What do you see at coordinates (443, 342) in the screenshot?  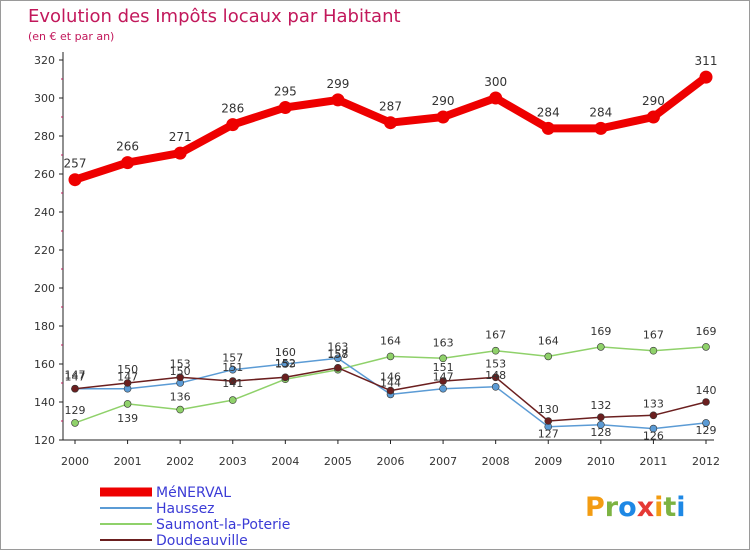 I see `data-label: 163` at bounding box center [443, 342].